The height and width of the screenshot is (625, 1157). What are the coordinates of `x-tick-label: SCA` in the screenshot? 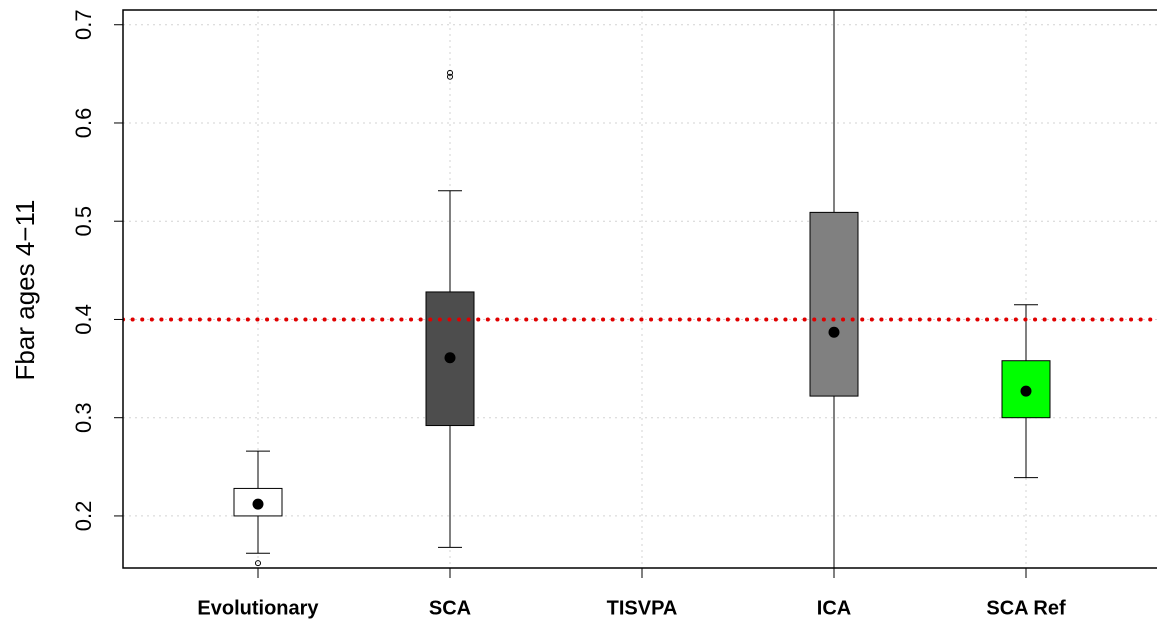 It's located at (450, 608).